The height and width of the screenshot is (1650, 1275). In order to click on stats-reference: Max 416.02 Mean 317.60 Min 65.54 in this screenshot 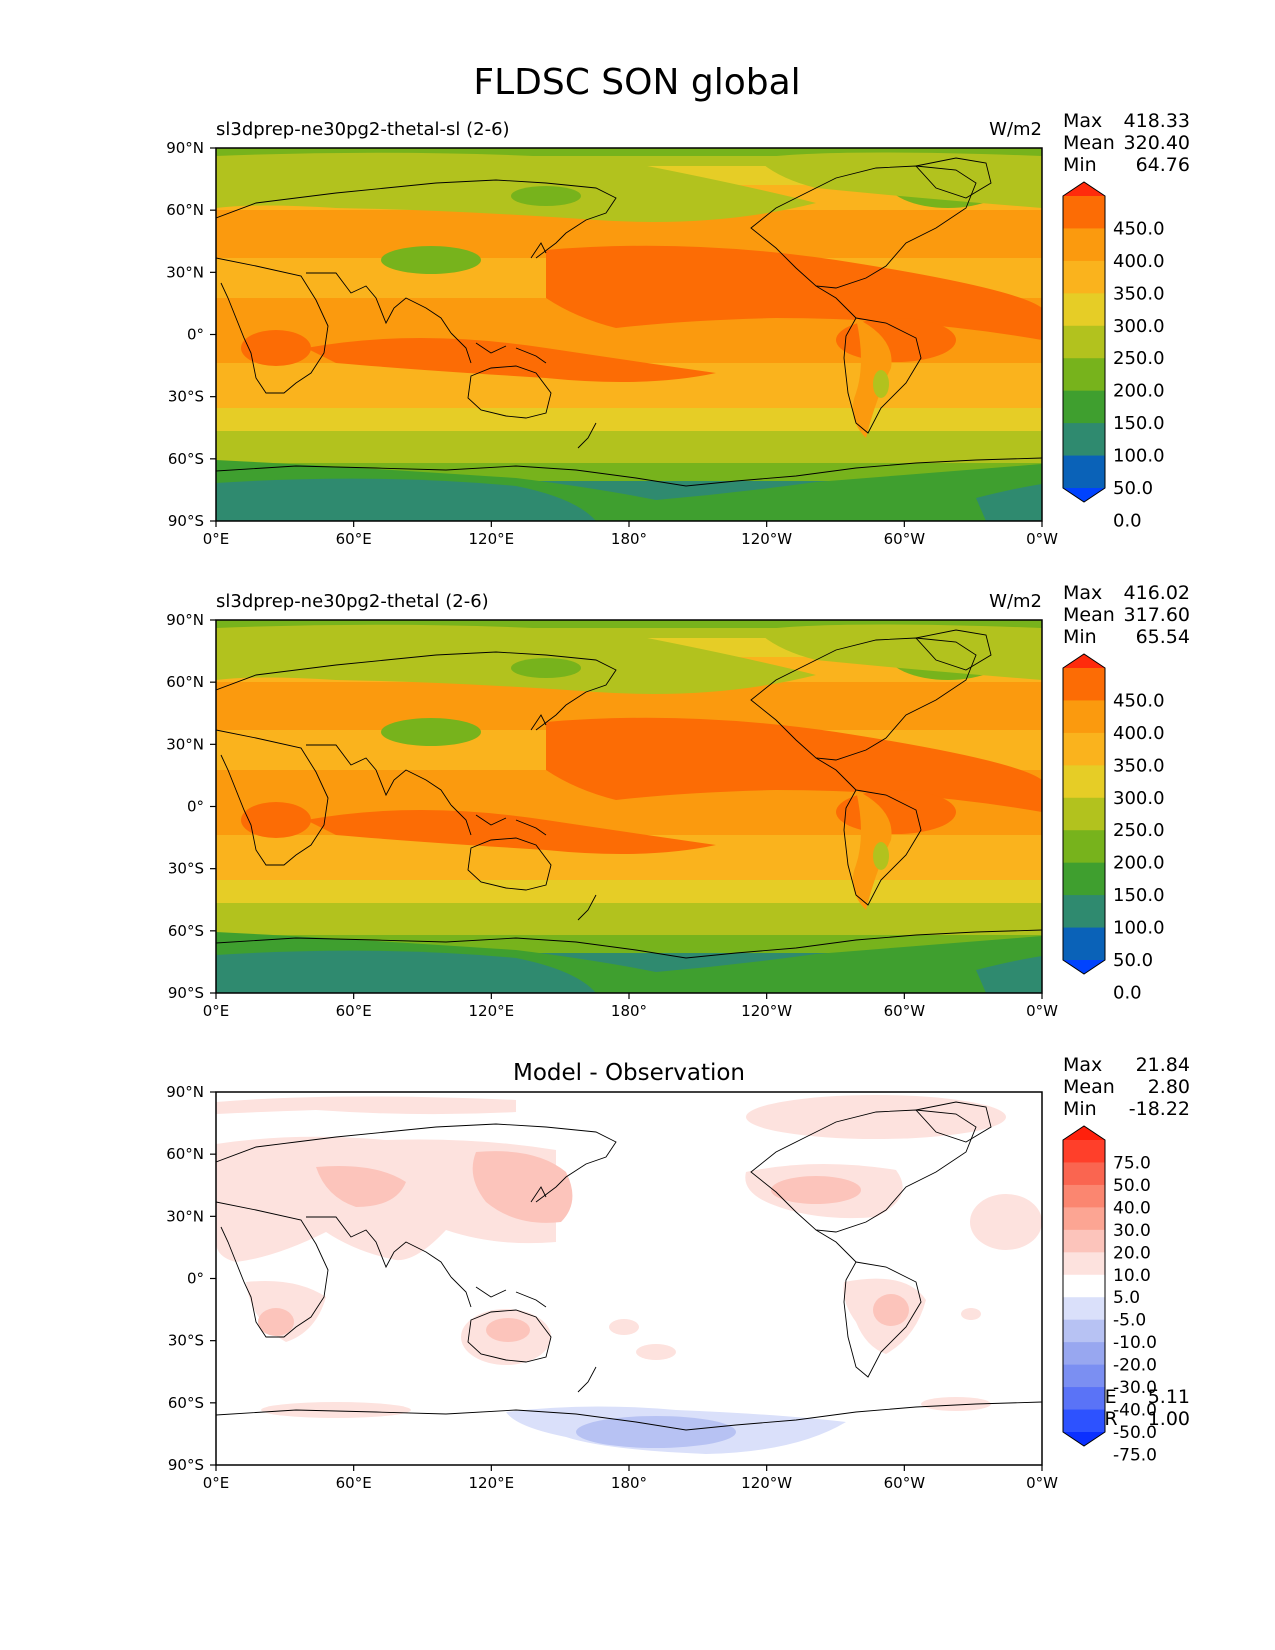, I will do `click(1126, 615)`.